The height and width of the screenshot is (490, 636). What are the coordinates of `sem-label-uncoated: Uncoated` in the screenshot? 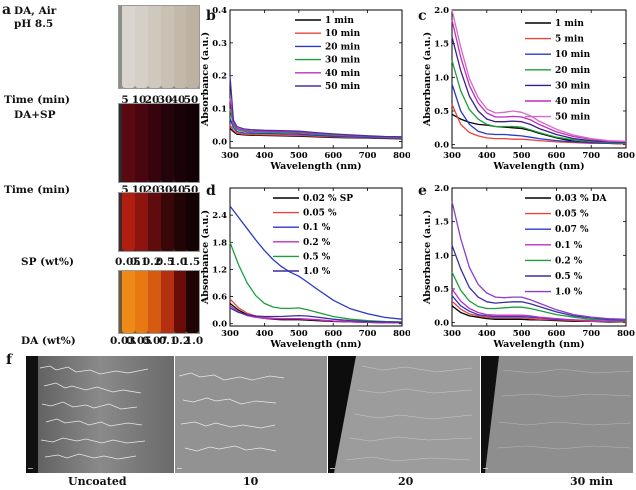 It's located at (97, 481).